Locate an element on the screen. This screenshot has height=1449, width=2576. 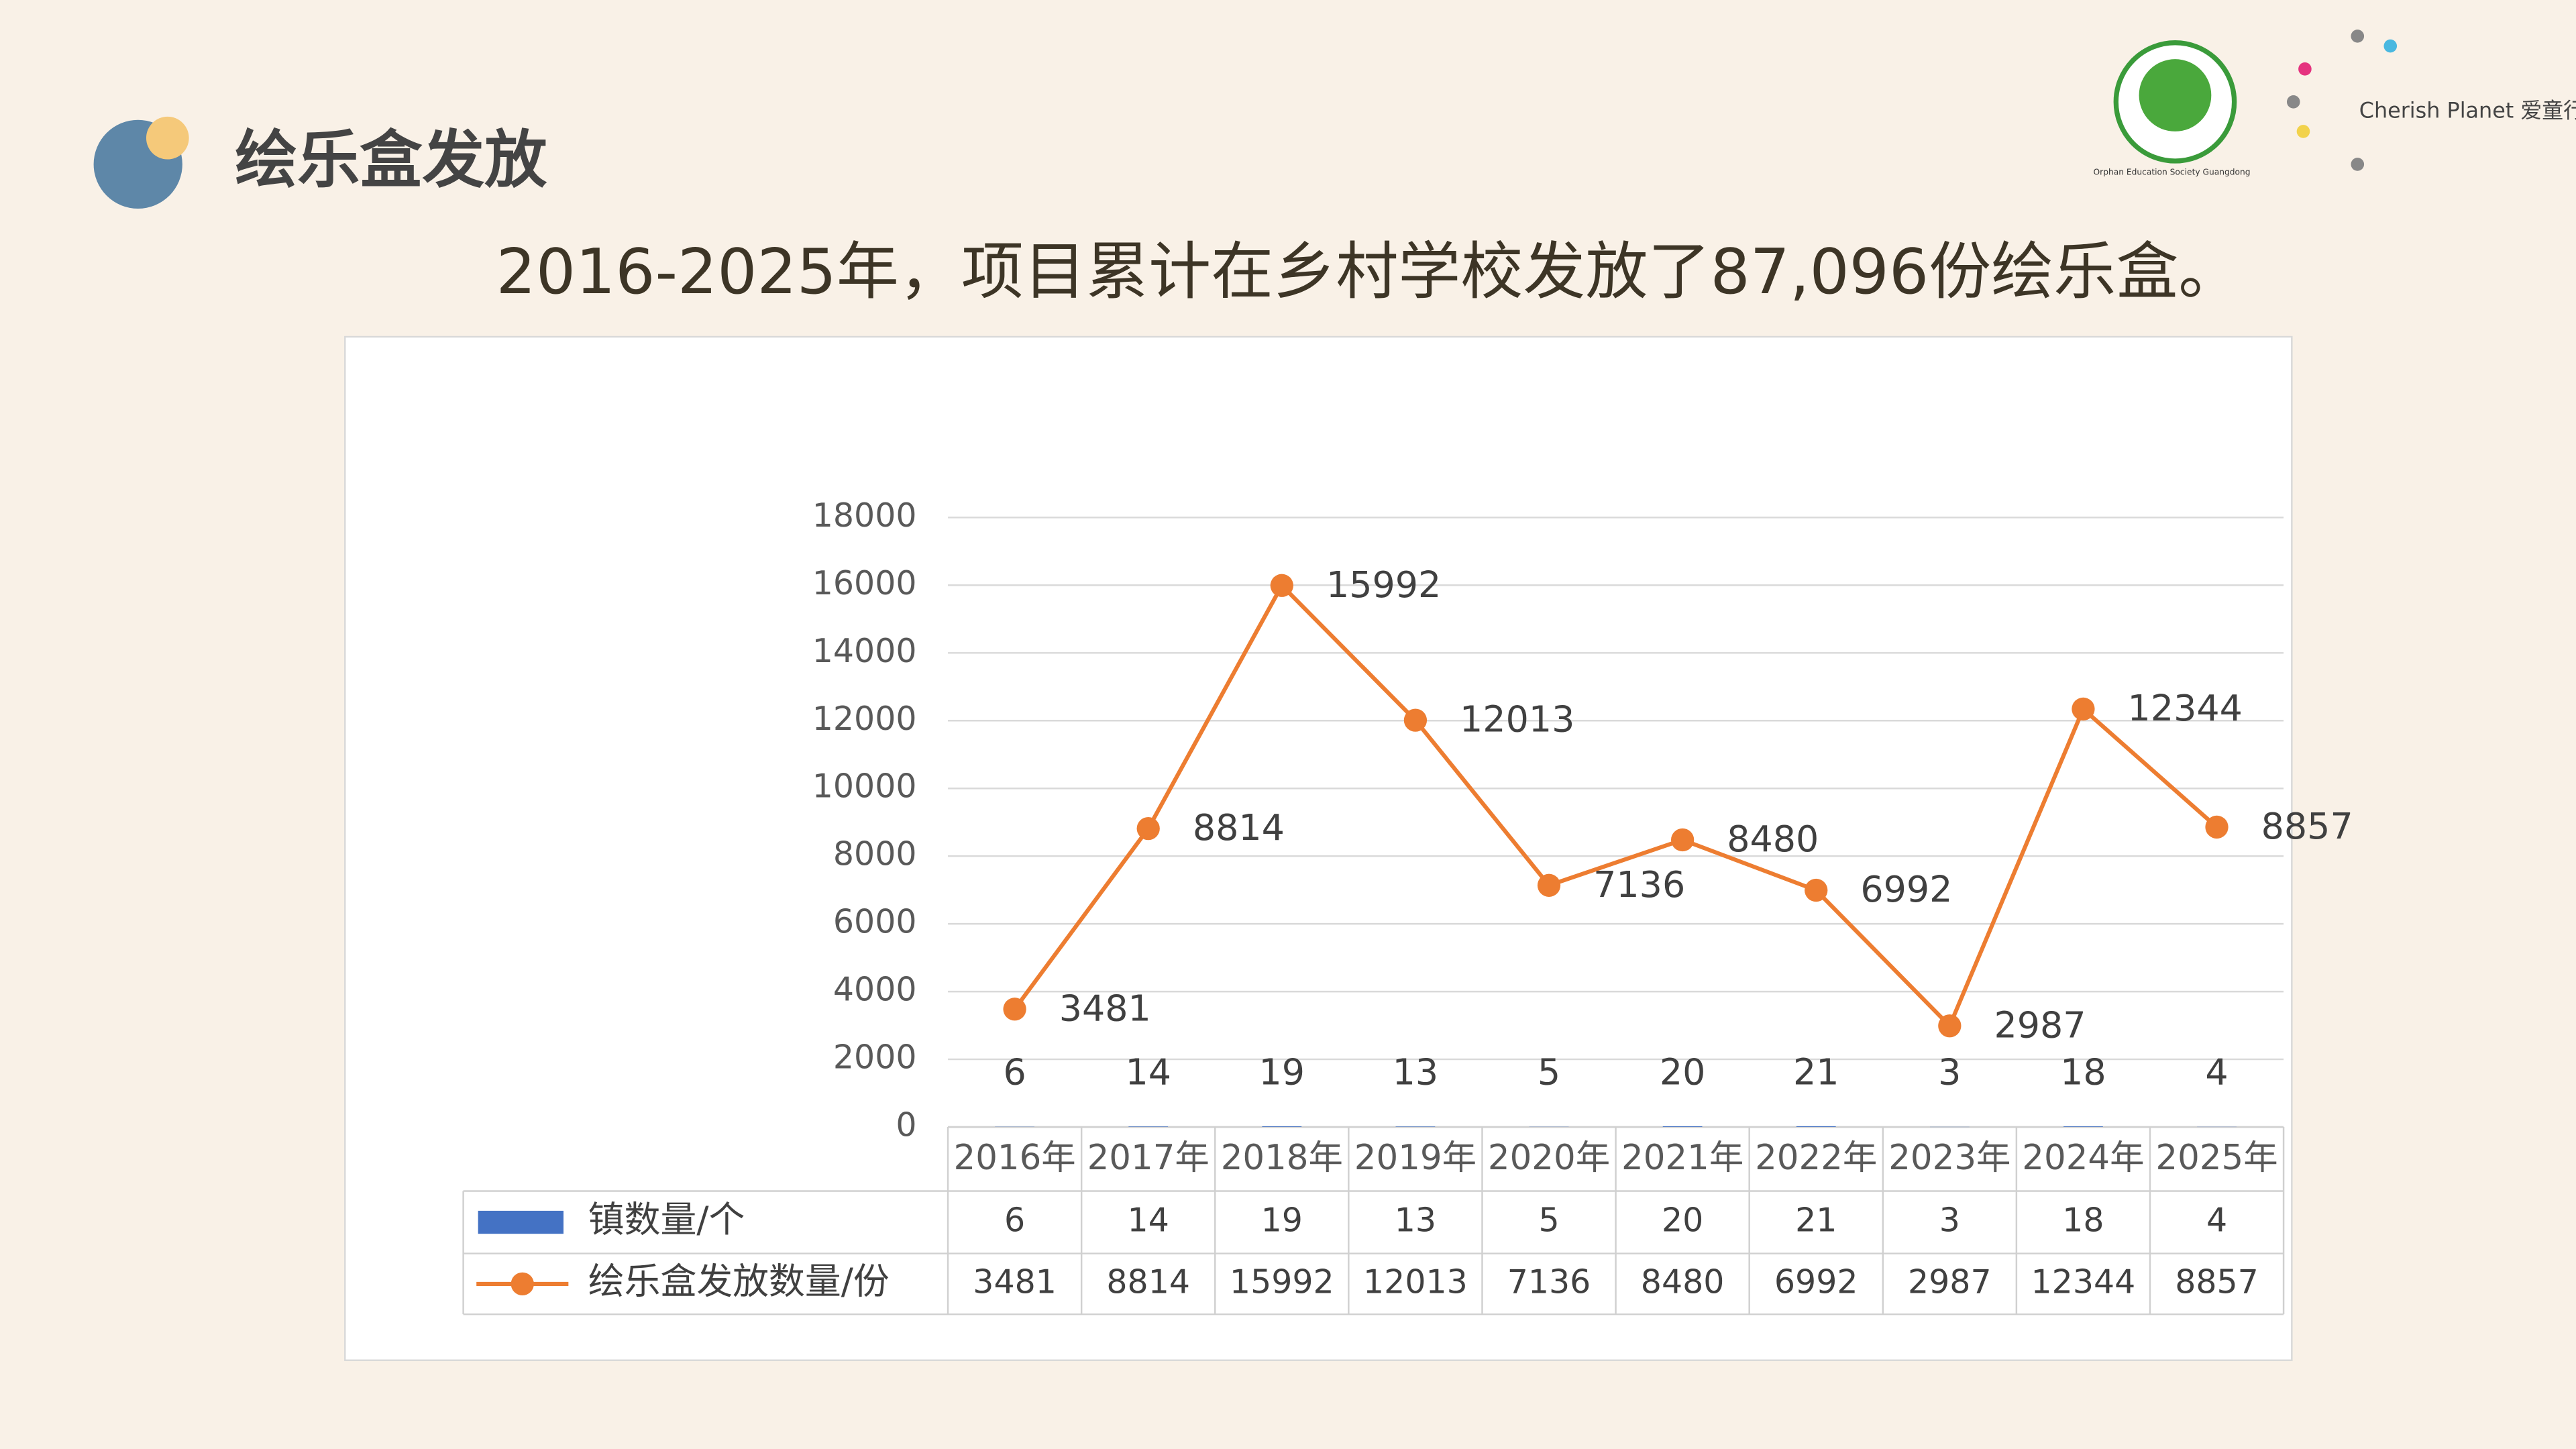
table-cell: 8480 is located at coordinates (1683, 1282).